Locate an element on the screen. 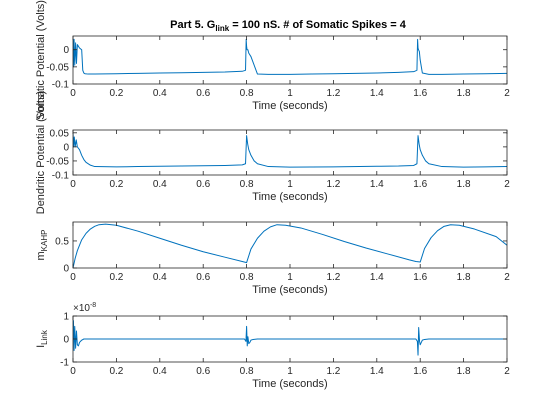 The height and width of the screenshot is (420, 560). y-tick-label: 1 is located at coordinates (66, 317).